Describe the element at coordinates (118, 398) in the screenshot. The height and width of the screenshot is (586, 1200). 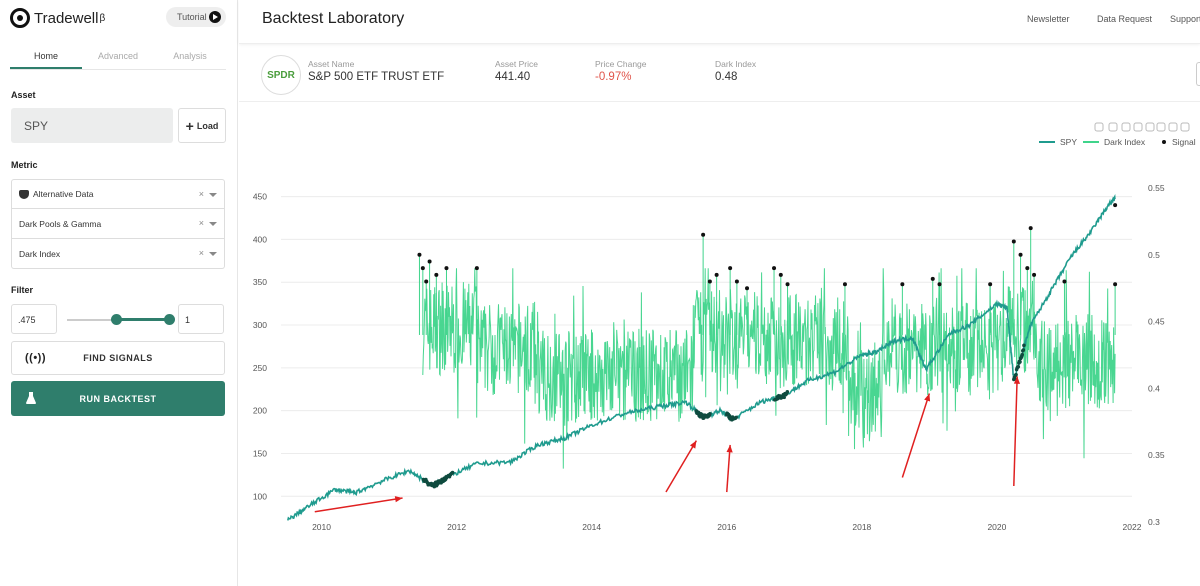
I see `run-backtest-button: RUN BACKTEST` at that location.